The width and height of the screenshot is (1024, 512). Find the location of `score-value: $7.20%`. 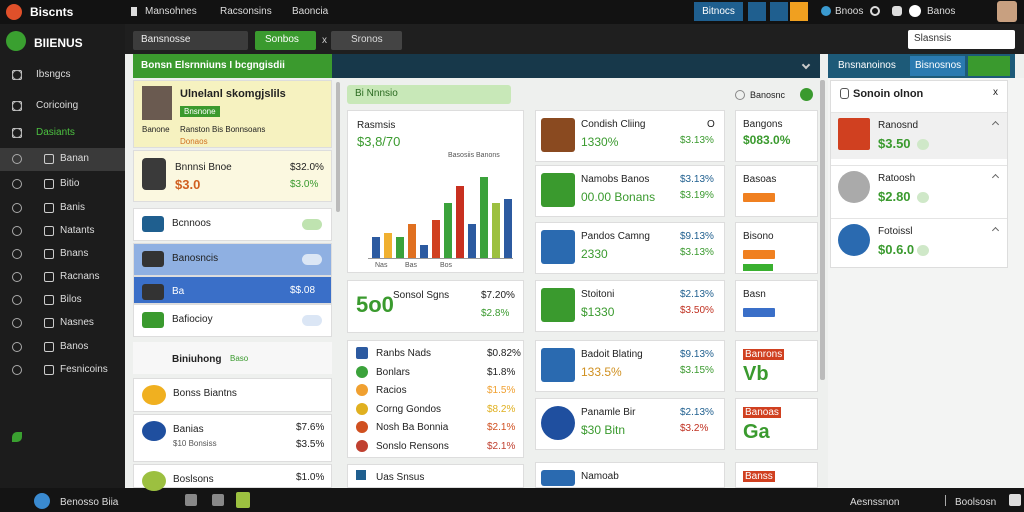

score-value: $7.20% is located at coordinates (498, 295).